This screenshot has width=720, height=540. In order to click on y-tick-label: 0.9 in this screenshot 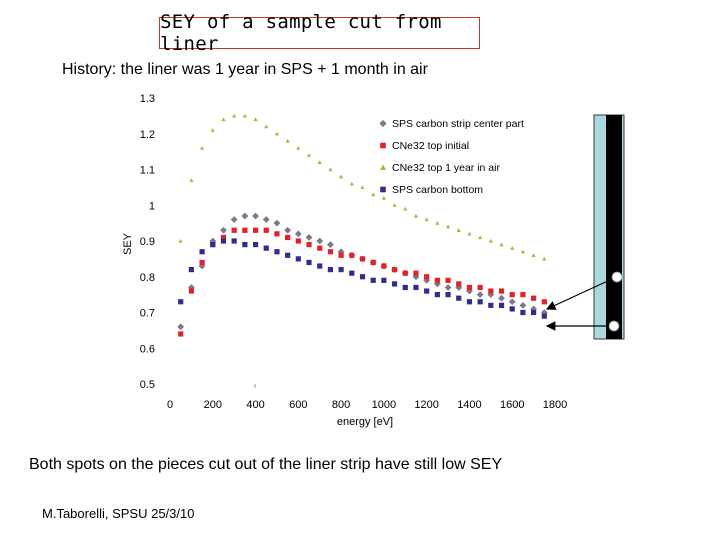, I will do `click(147, 242)`.